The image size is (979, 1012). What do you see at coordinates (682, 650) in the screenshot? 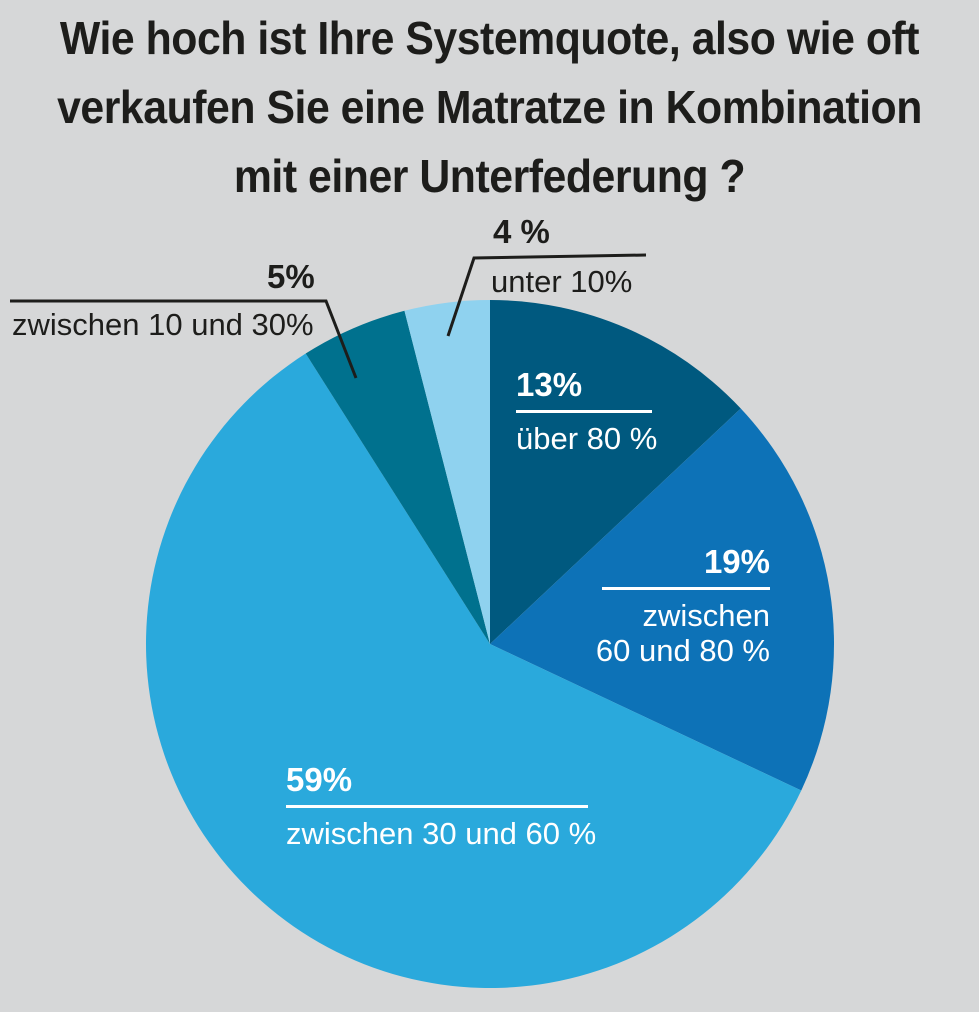
I see `label-desc2-zwischen-60-80: 60 und 80 %` at bounding box center [682, 650].